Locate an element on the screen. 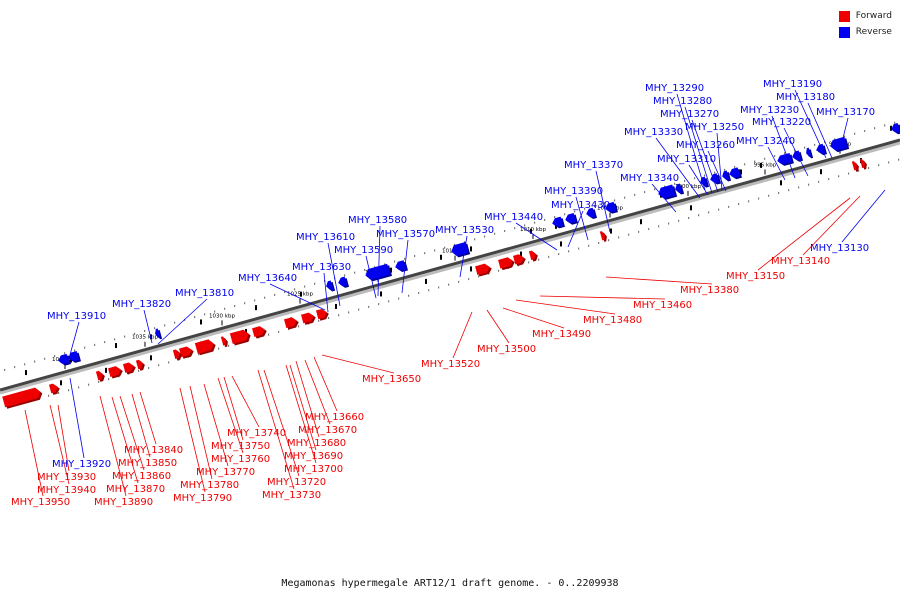  legend-forward: Forward is located at coordinates (865, 16).